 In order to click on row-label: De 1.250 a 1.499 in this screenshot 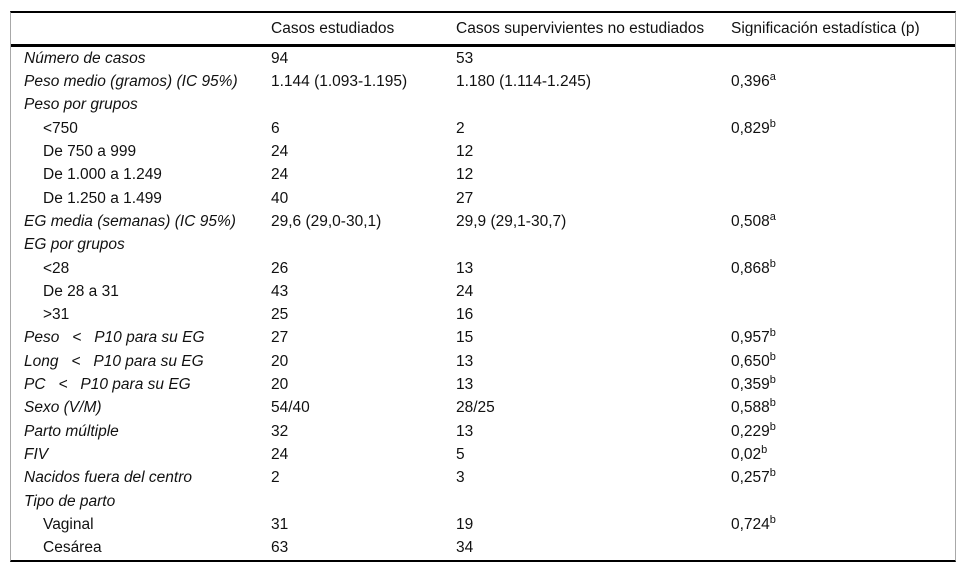, I will do `click(102, 198)`.